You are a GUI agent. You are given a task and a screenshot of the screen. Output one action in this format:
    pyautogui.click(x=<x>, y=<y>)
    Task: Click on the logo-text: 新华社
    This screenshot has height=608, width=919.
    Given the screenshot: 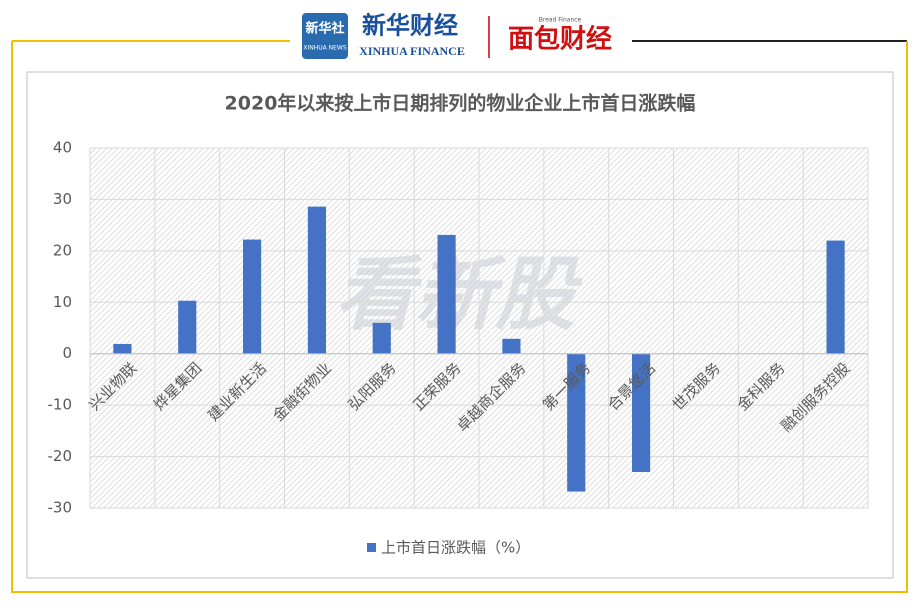 What is the action you would take?
    pyautogui.click(x=324, y=29)
    